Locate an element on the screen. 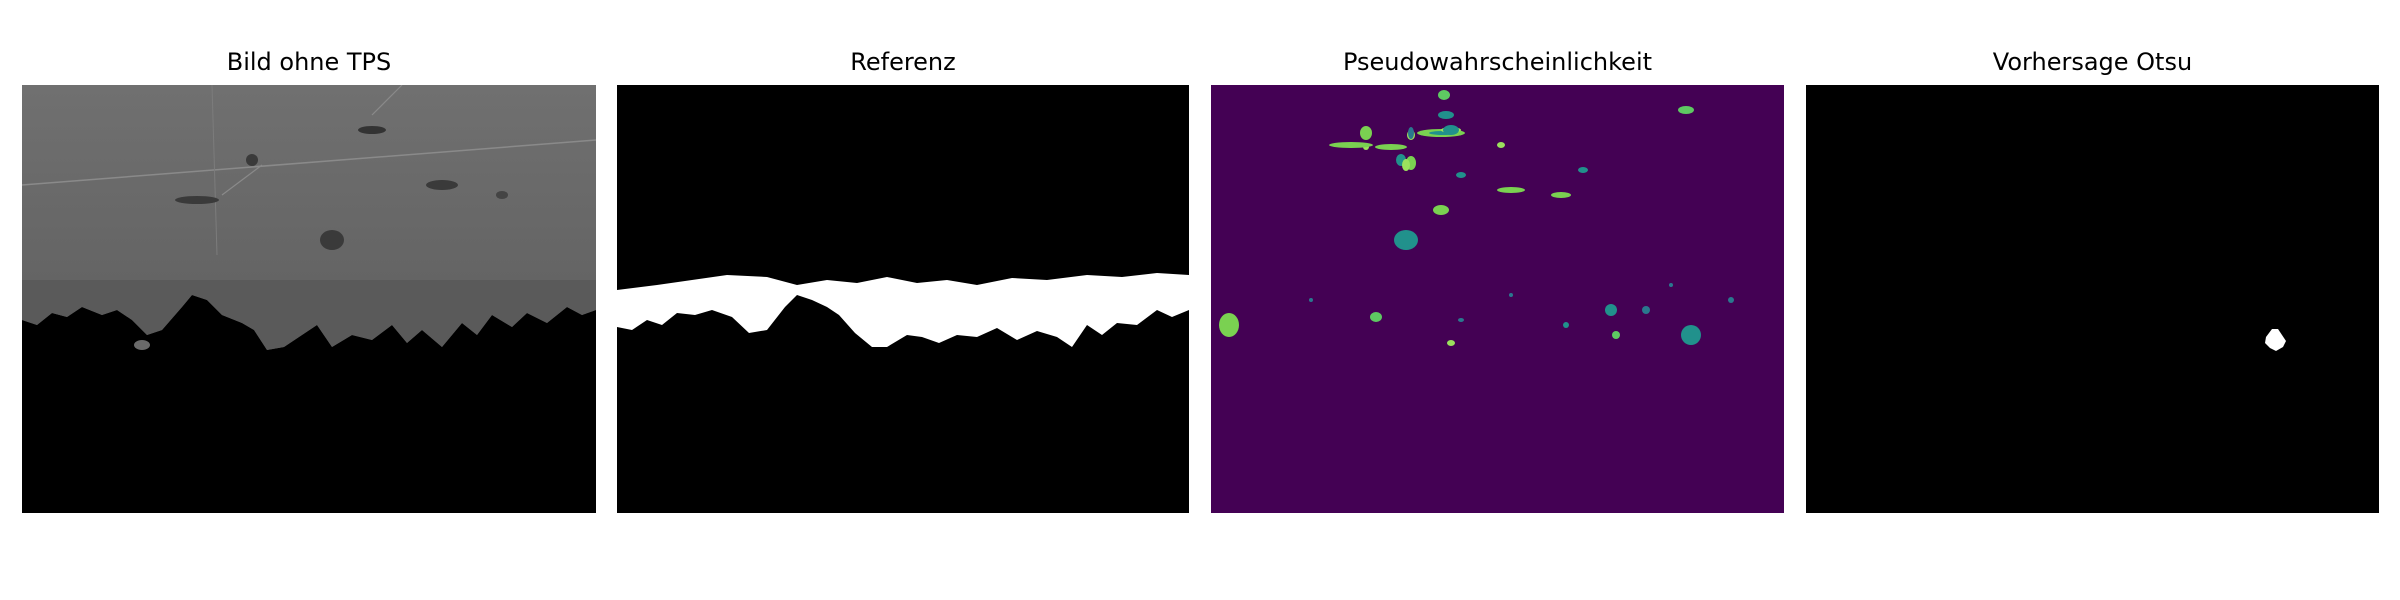 The width and height of the screenshot is (2400, 600). panel-title: Bild ohne TPS is located at coordinates (309, 62).